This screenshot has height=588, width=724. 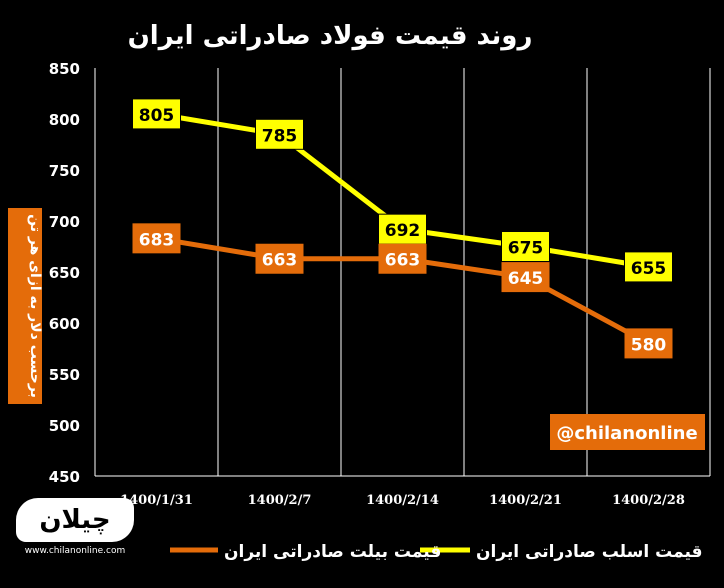 I want to click on annotation-box, so click(x=627, y=432).